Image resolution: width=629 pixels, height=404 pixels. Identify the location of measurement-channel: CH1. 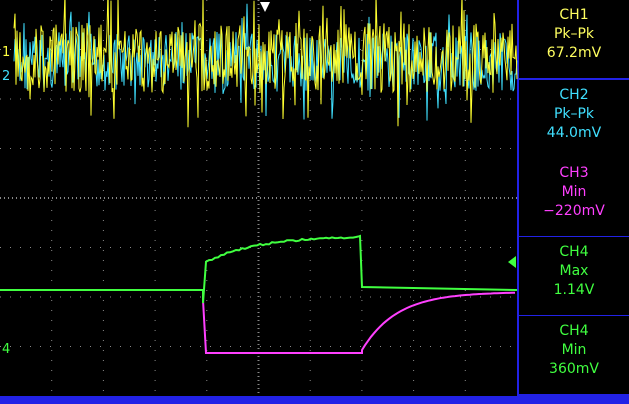
(574, 15).